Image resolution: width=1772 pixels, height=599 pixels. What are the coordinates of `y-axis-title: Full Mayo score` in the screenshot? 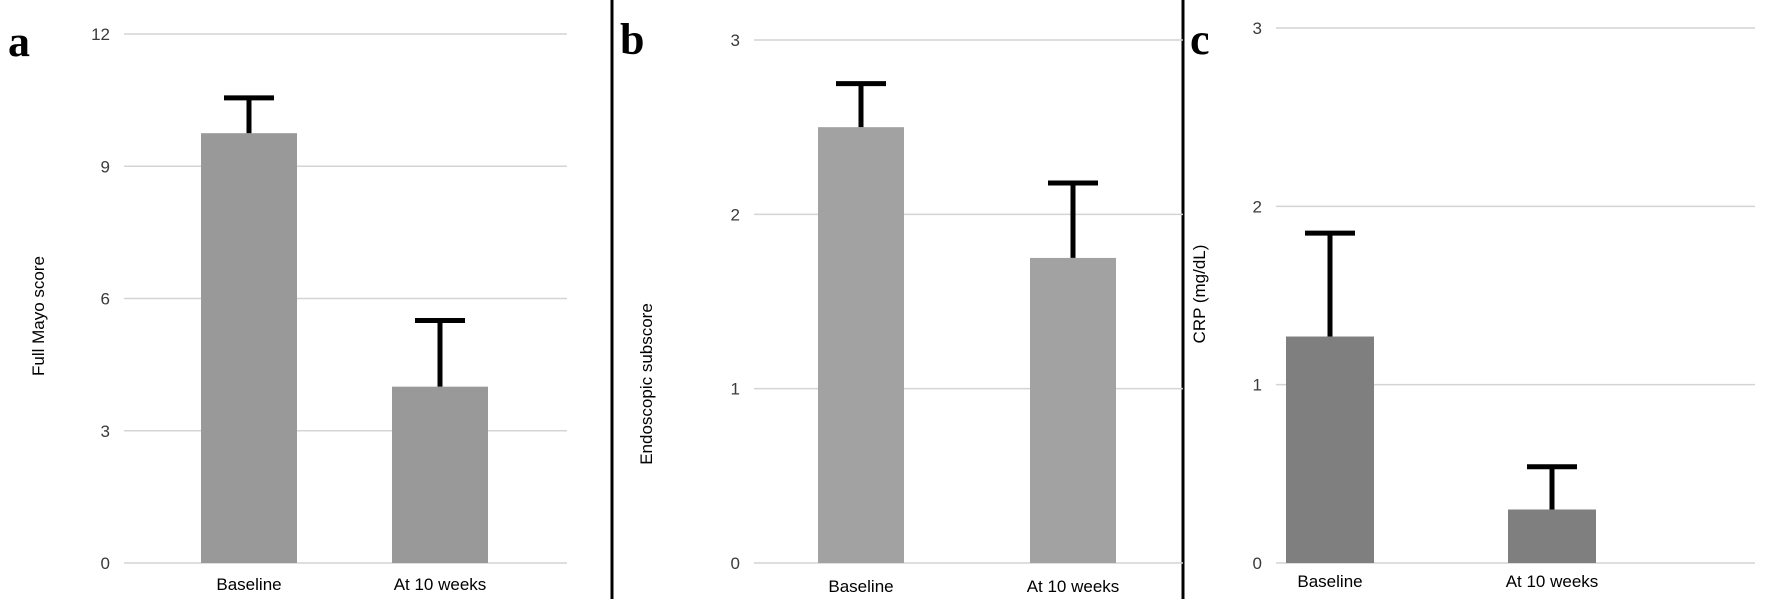 It's located at (38, 316).